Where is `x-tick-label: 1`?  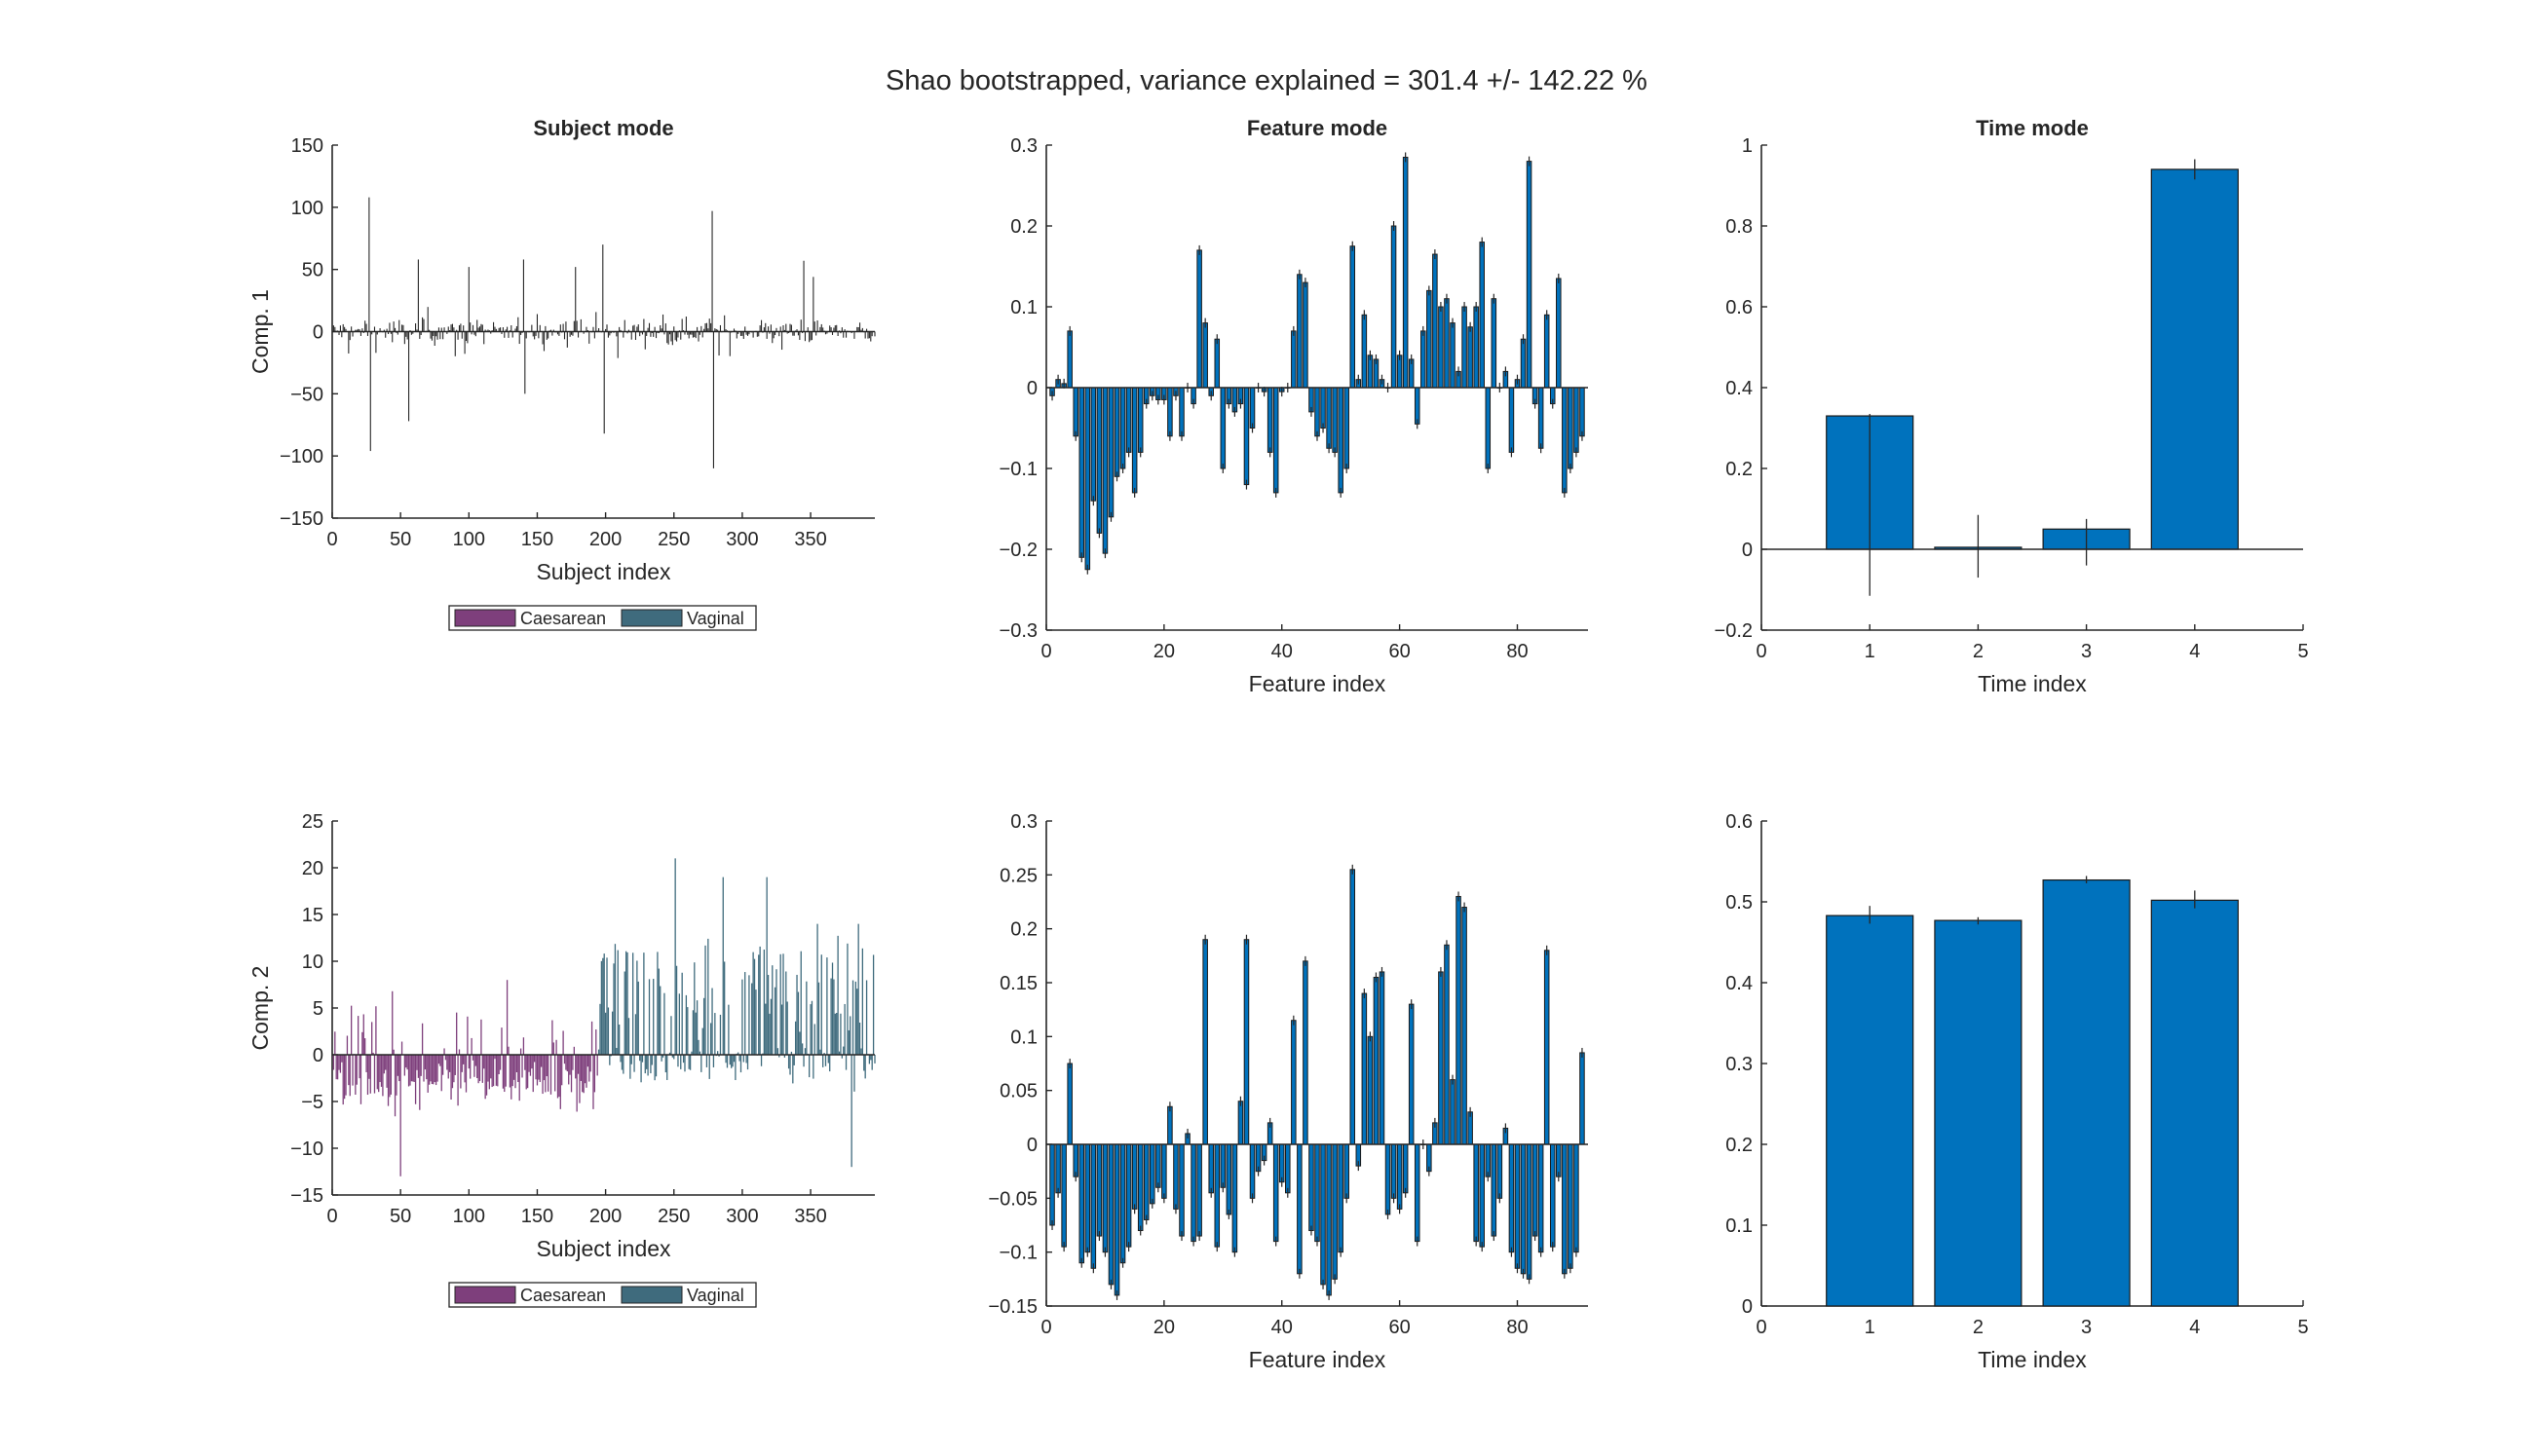 x-tick-label: 1 is located at coordinates (1870, 1327).